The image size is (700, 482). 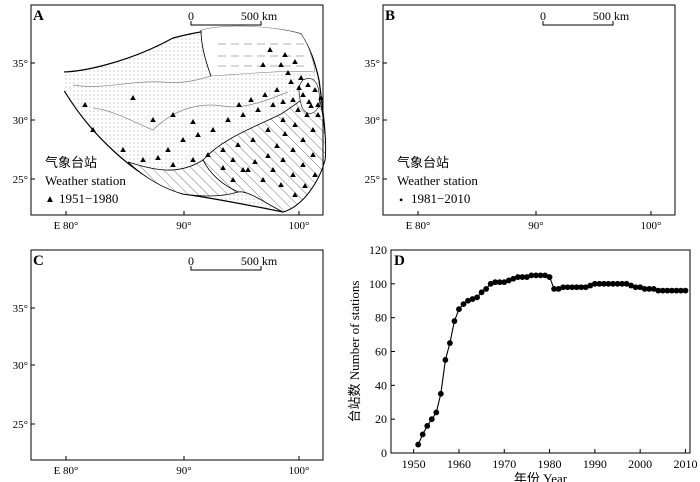 I want to click on legend-period: 1981−2010, so click(x=440, y=198).